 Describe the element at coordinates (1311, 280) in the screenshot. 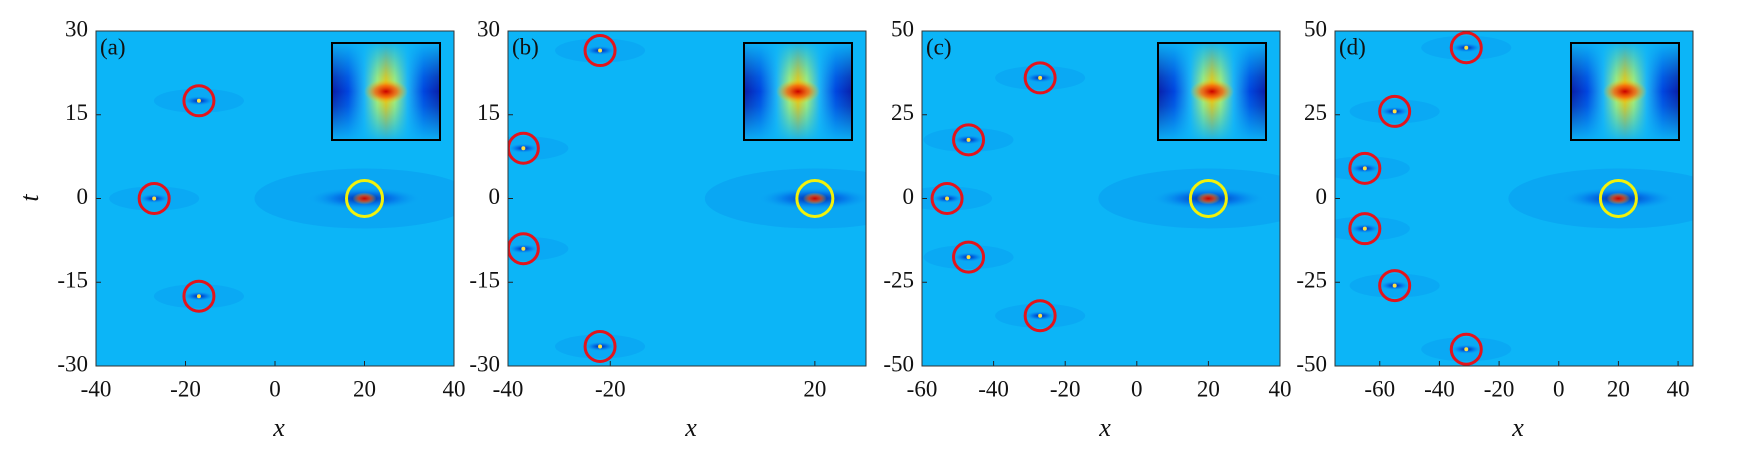

I see `y-tick-label: -25` at that location.